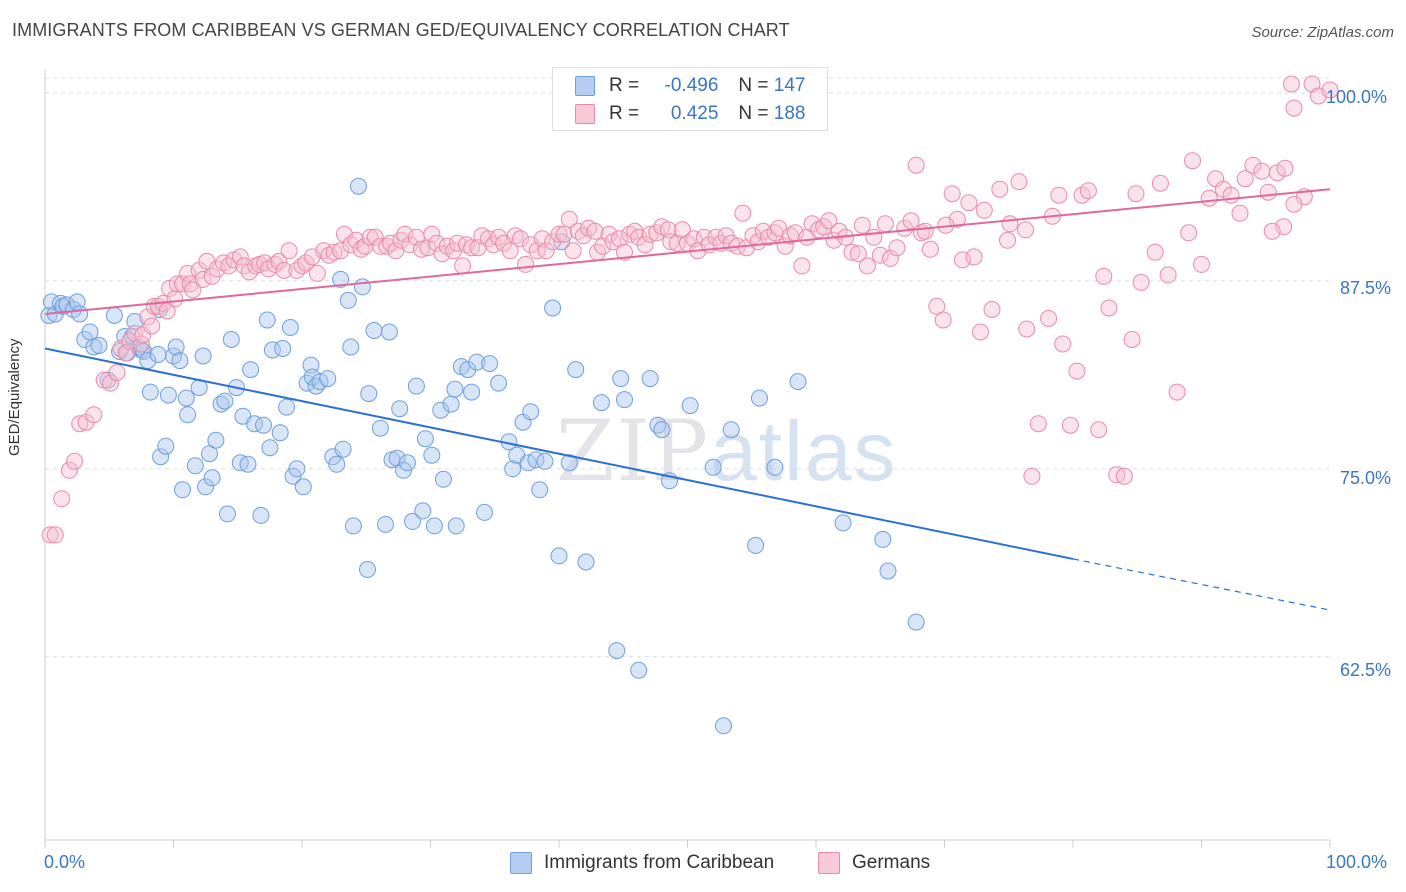 The height and width of the screenshot is (892, 1406). What do you see at coordinates (65, 862) in the screenshot?
I see `x-tick-label-min: 0.0%` at bounding box center [65, 862].